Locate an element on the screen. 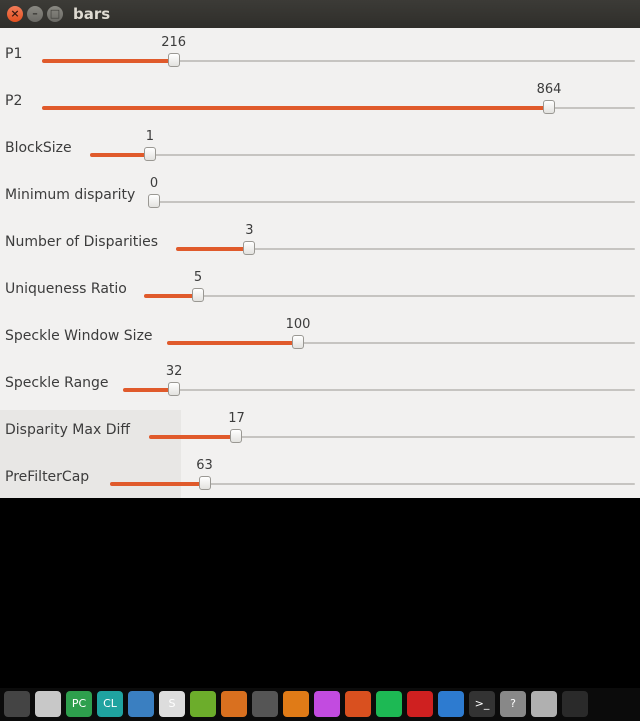  trackbar-row: P1 216 is located at coordinates (320, 51).